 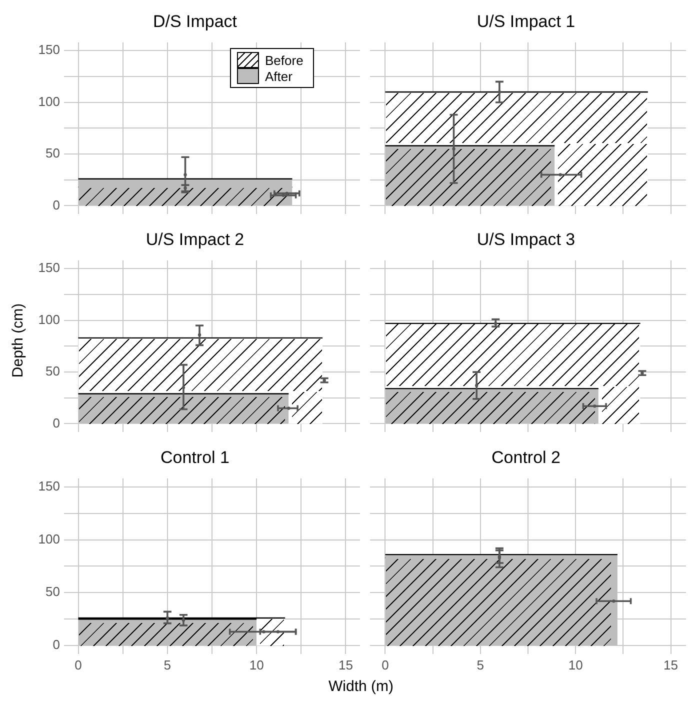 I want to click on legend-label: After, so click(x=278, y=76).